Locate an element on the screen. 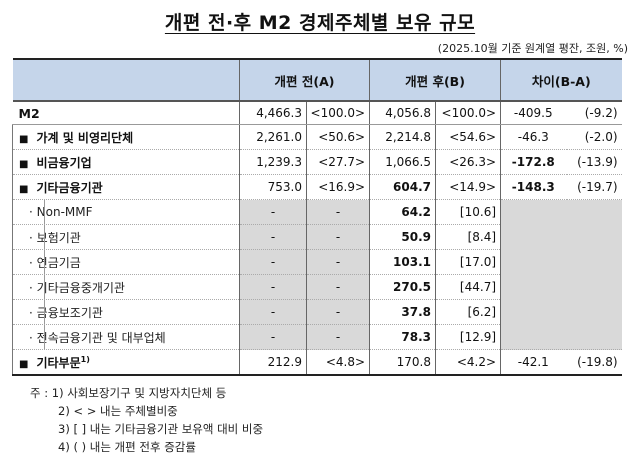 Image resolution: width=640 pixels, height=460 pixels. header-row: 개편 전(A) 개편 후(B) 차이(B-A) is located at coordinates (317, 80).